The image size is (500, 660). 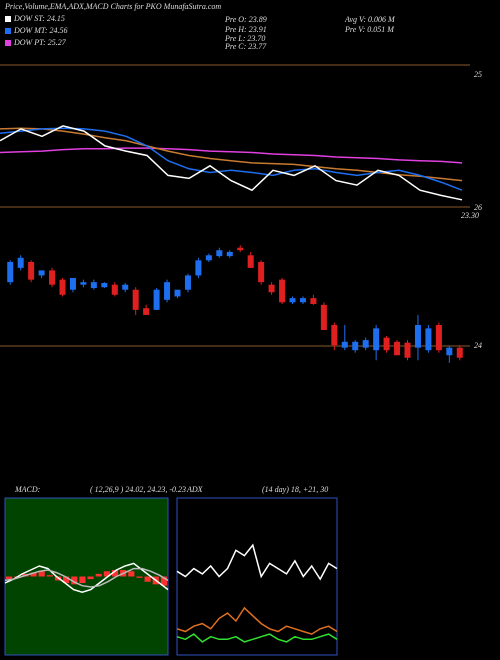 I want to click on y-tick-label: 24, so click(x=478, y=345).